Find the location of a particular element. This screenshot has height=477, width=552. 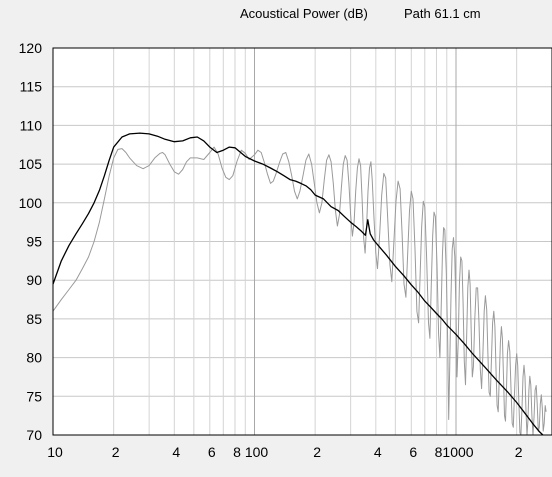

y-tick-label: 105 is located at coordinates (31, 164).